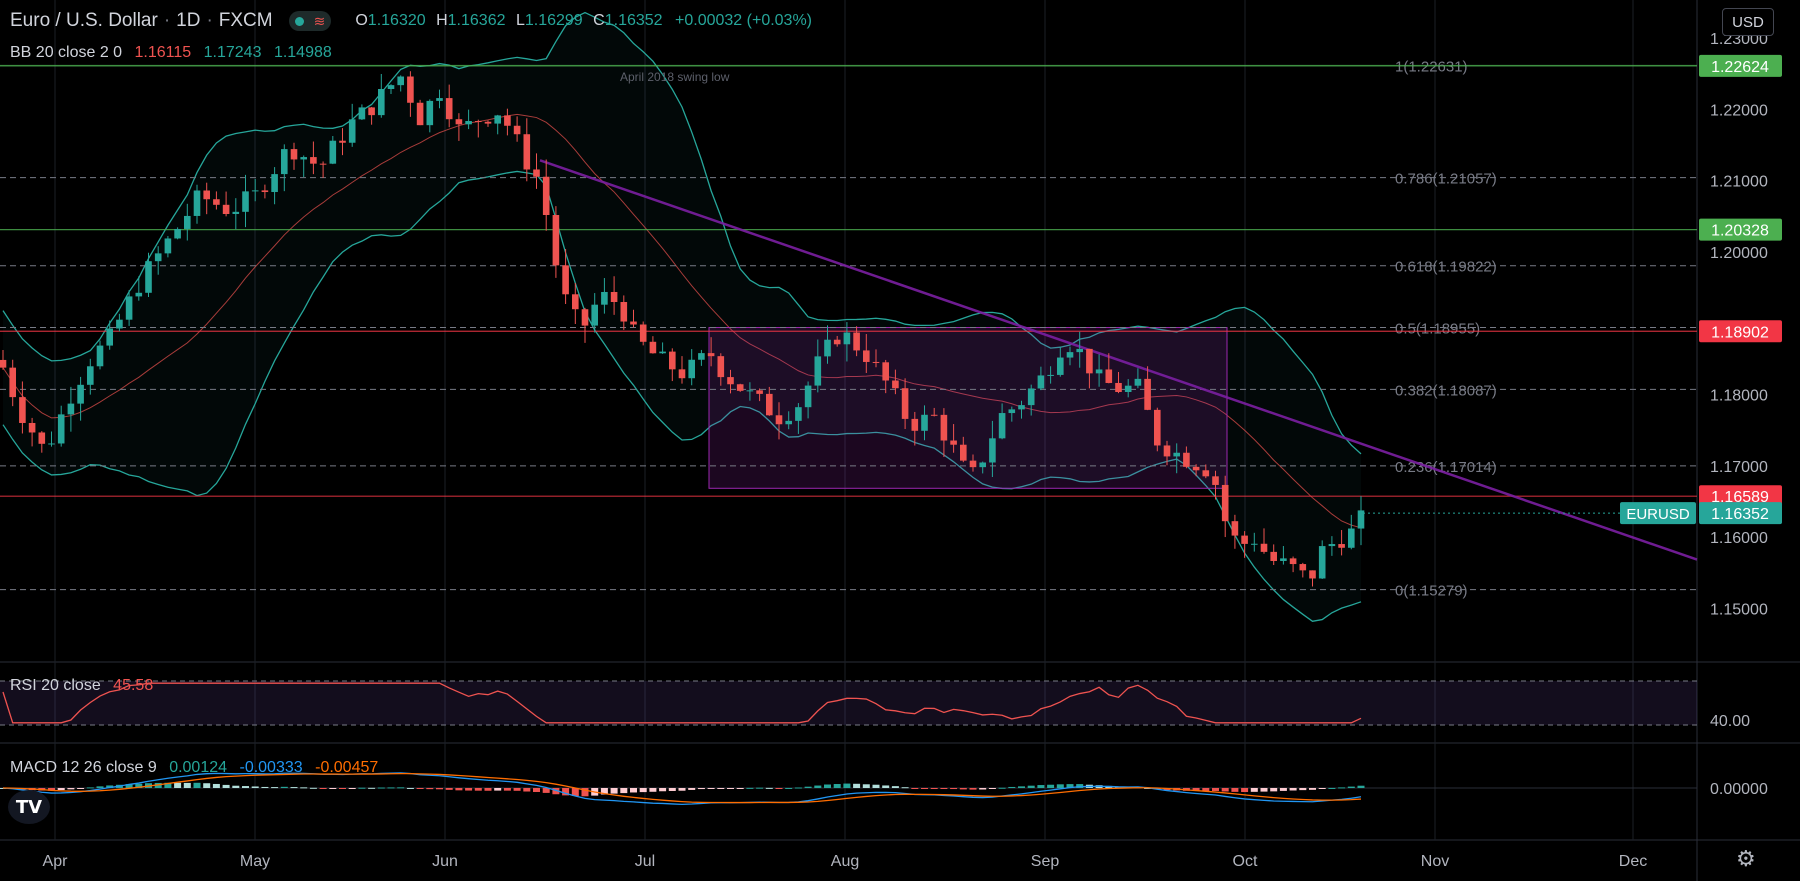 The width and height of the screenshot is (1800, 881). I want to click on x-tick-label: Nov, so click(1435, 861).